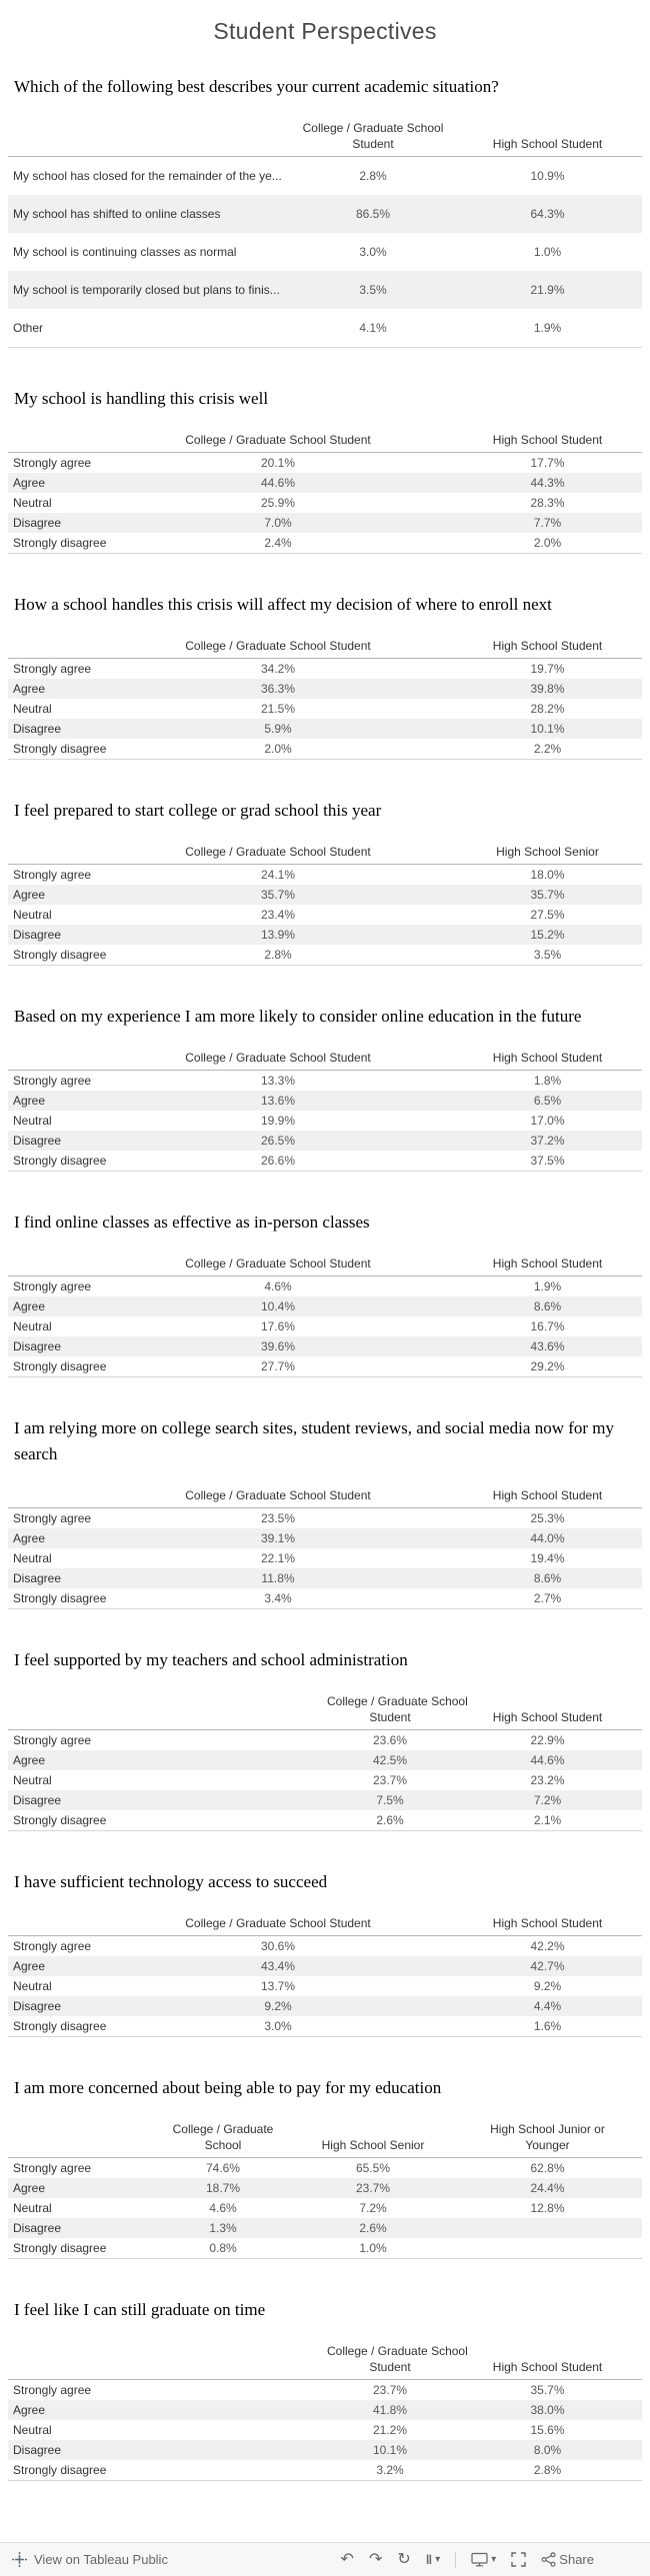  I want to click on table-row: Agree 36.3% 39.8%, so click(325, 689).